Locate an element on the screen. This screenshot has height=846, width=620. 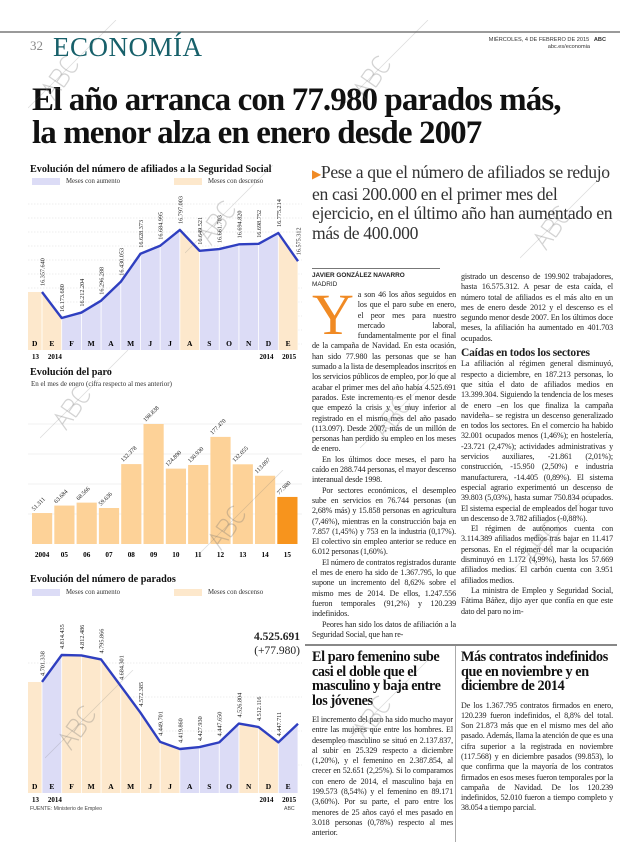
data-label: 4.419.860 is located at coordinates (180, 730).